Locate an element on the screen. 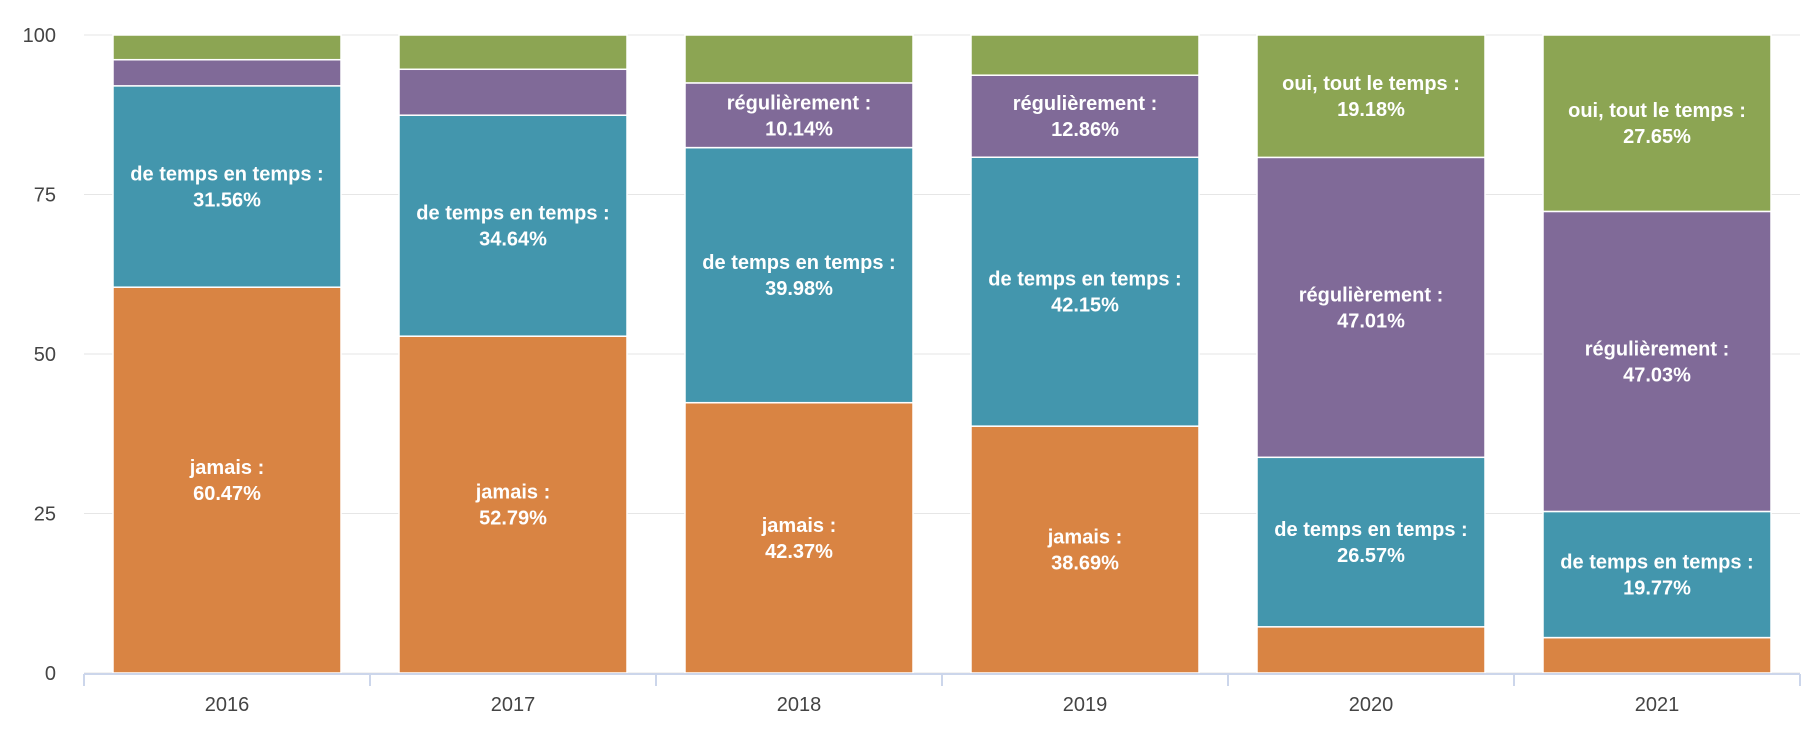 This screenshot has width=1810, height=729. x-tick-label: 2016 is located at coordinates (227, 705).